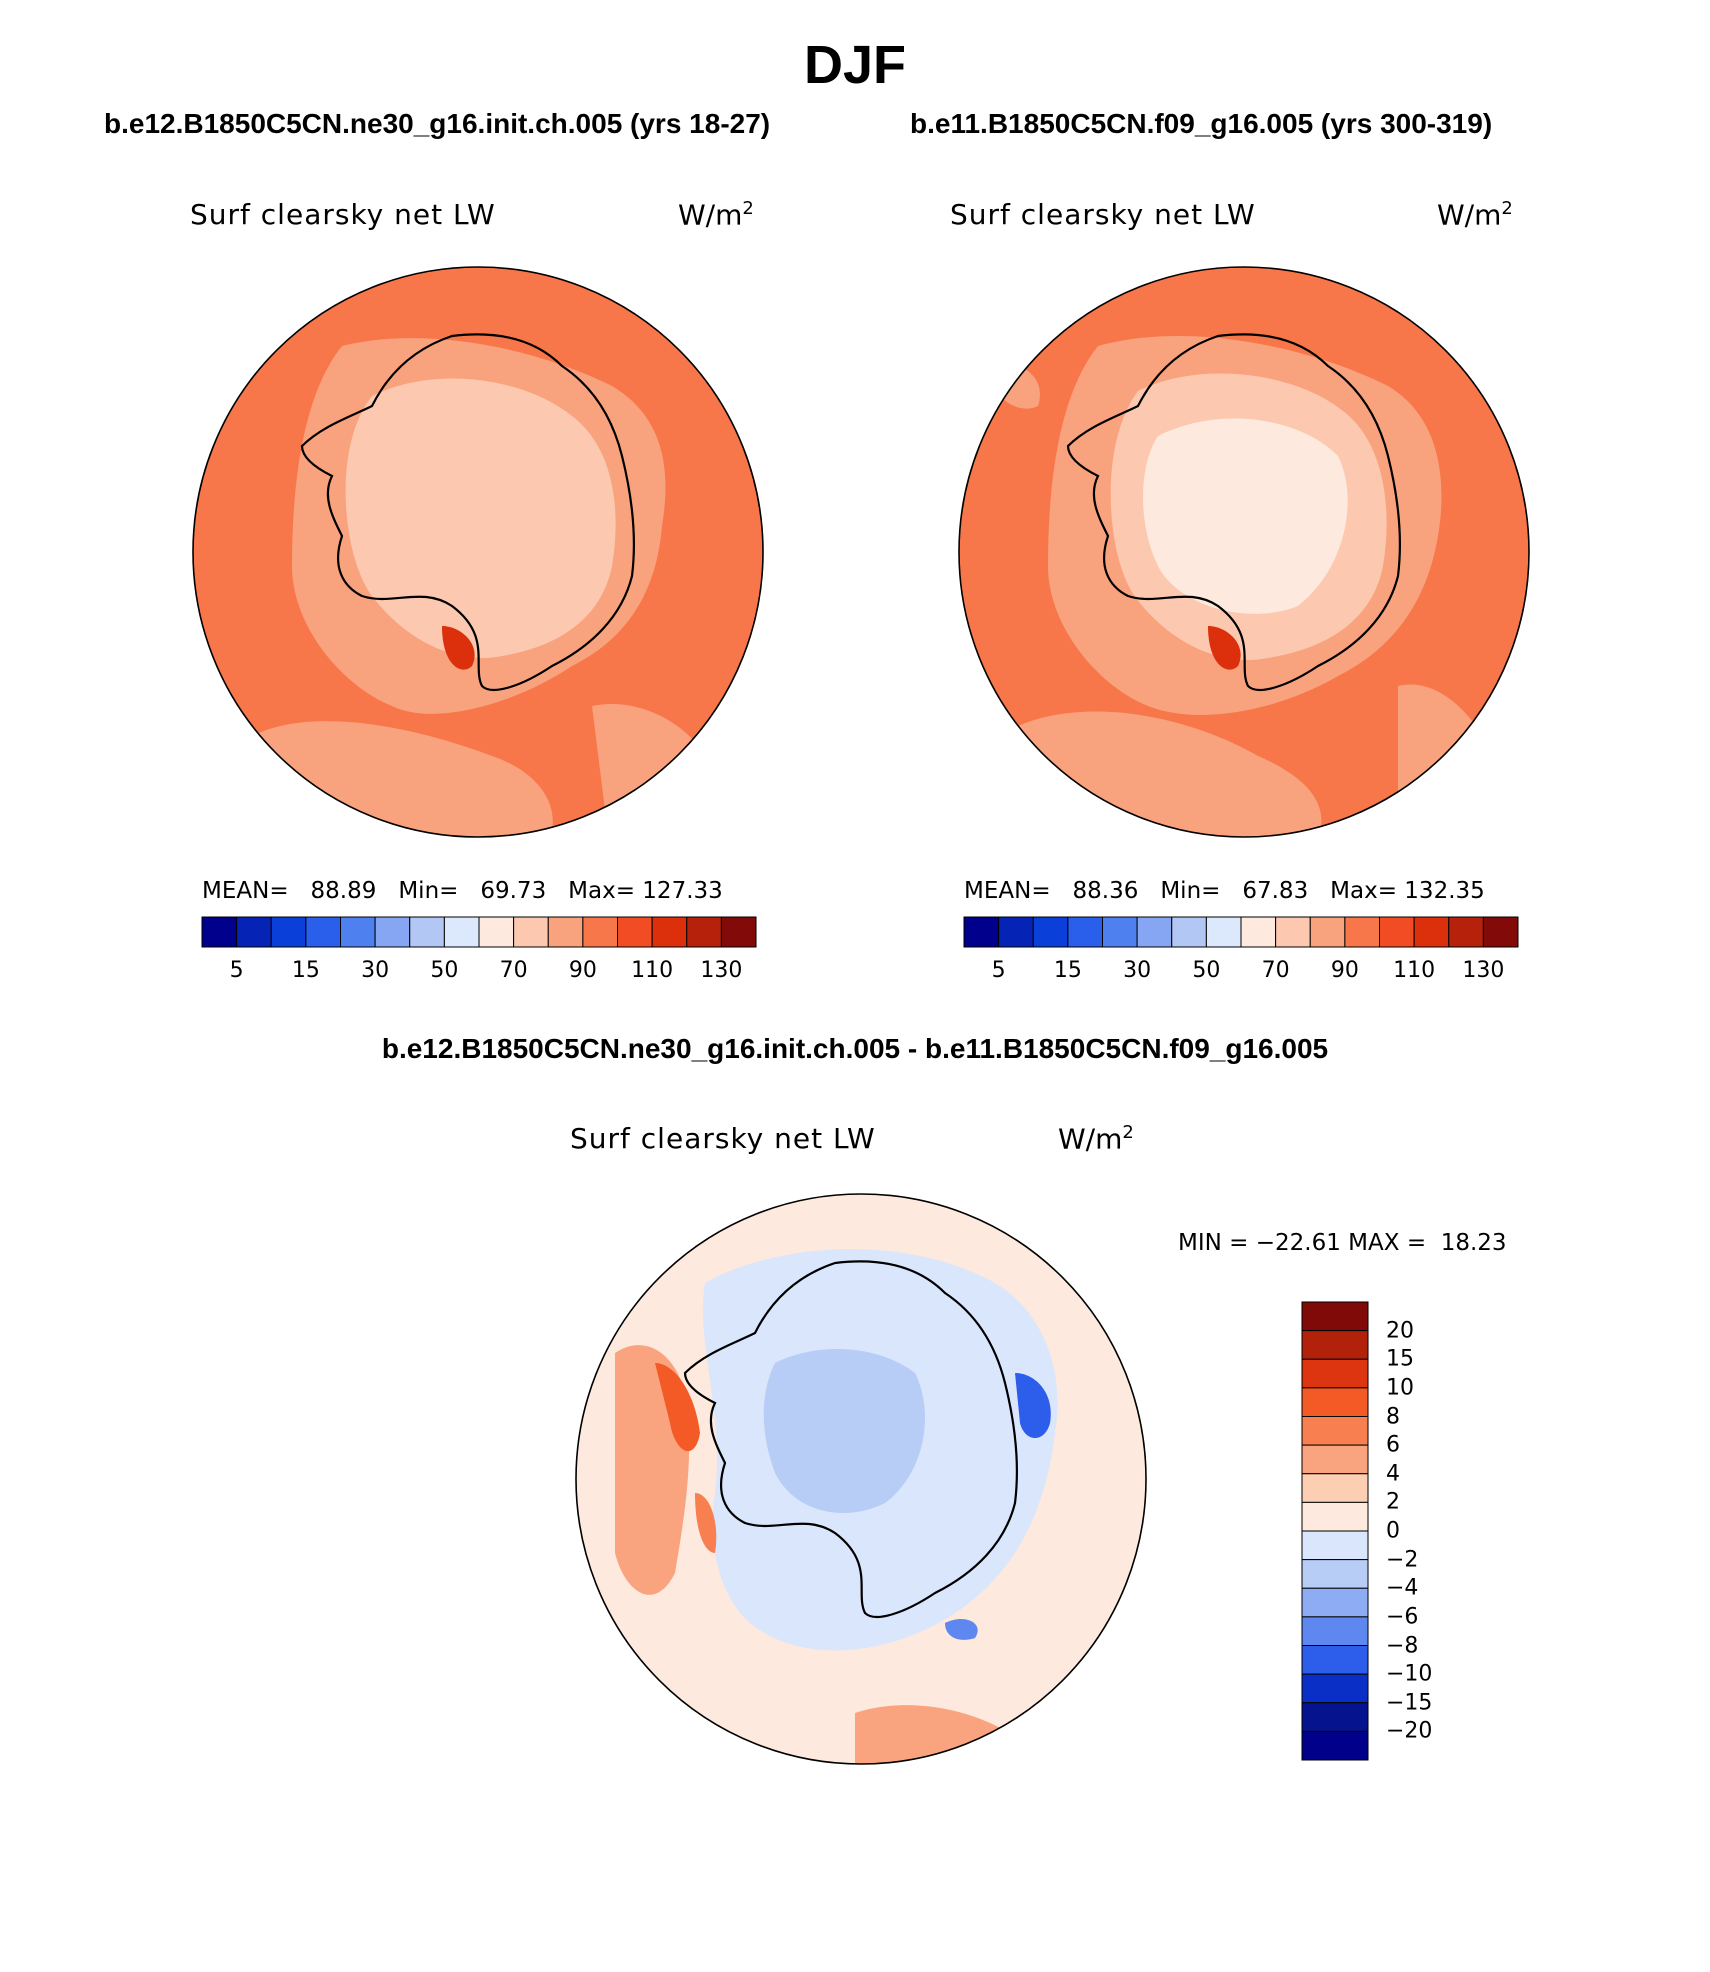 This screenshot has width=1710, height=1972. I want to click on right-max-label: Max=, so click(1363, 891).